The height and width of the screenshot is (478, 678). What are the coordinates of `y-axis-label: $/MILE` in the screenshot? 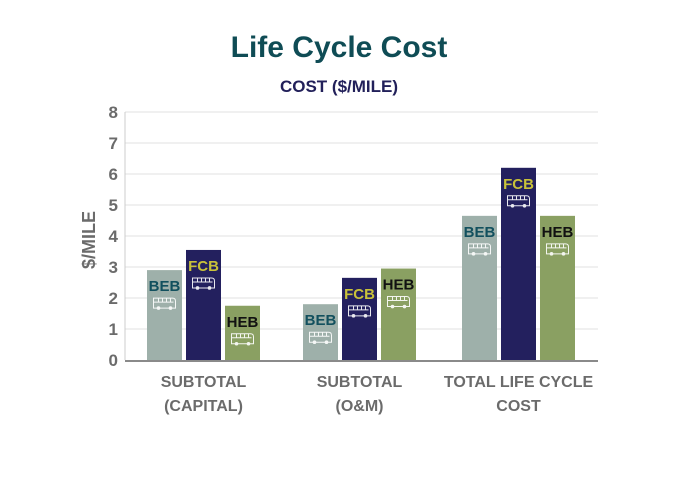 It's located at (89, 240).